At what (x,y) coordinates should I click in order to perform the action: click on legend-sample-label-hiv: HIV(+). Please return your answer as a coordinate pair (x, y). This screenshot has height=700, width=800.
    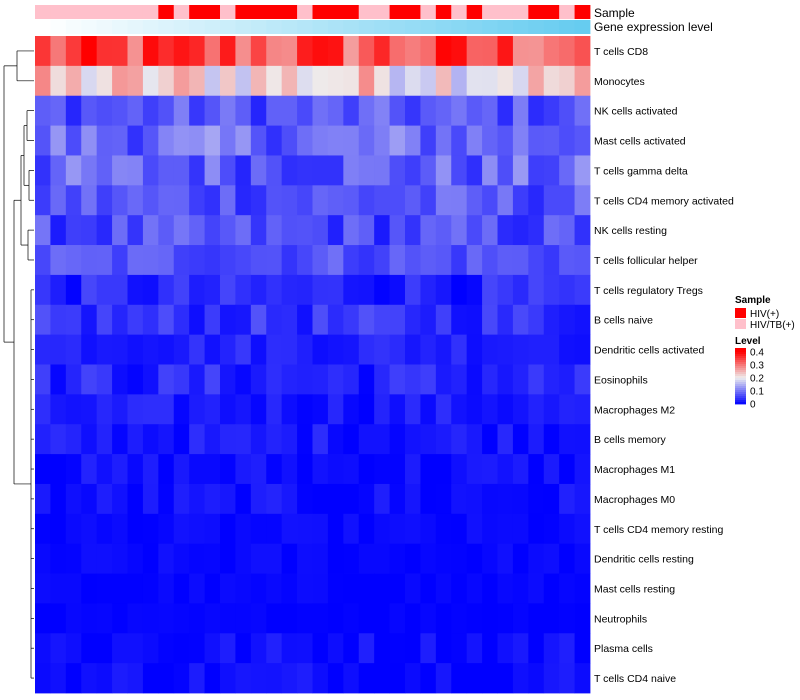
    Looking at the image, I should click on (764, 314).